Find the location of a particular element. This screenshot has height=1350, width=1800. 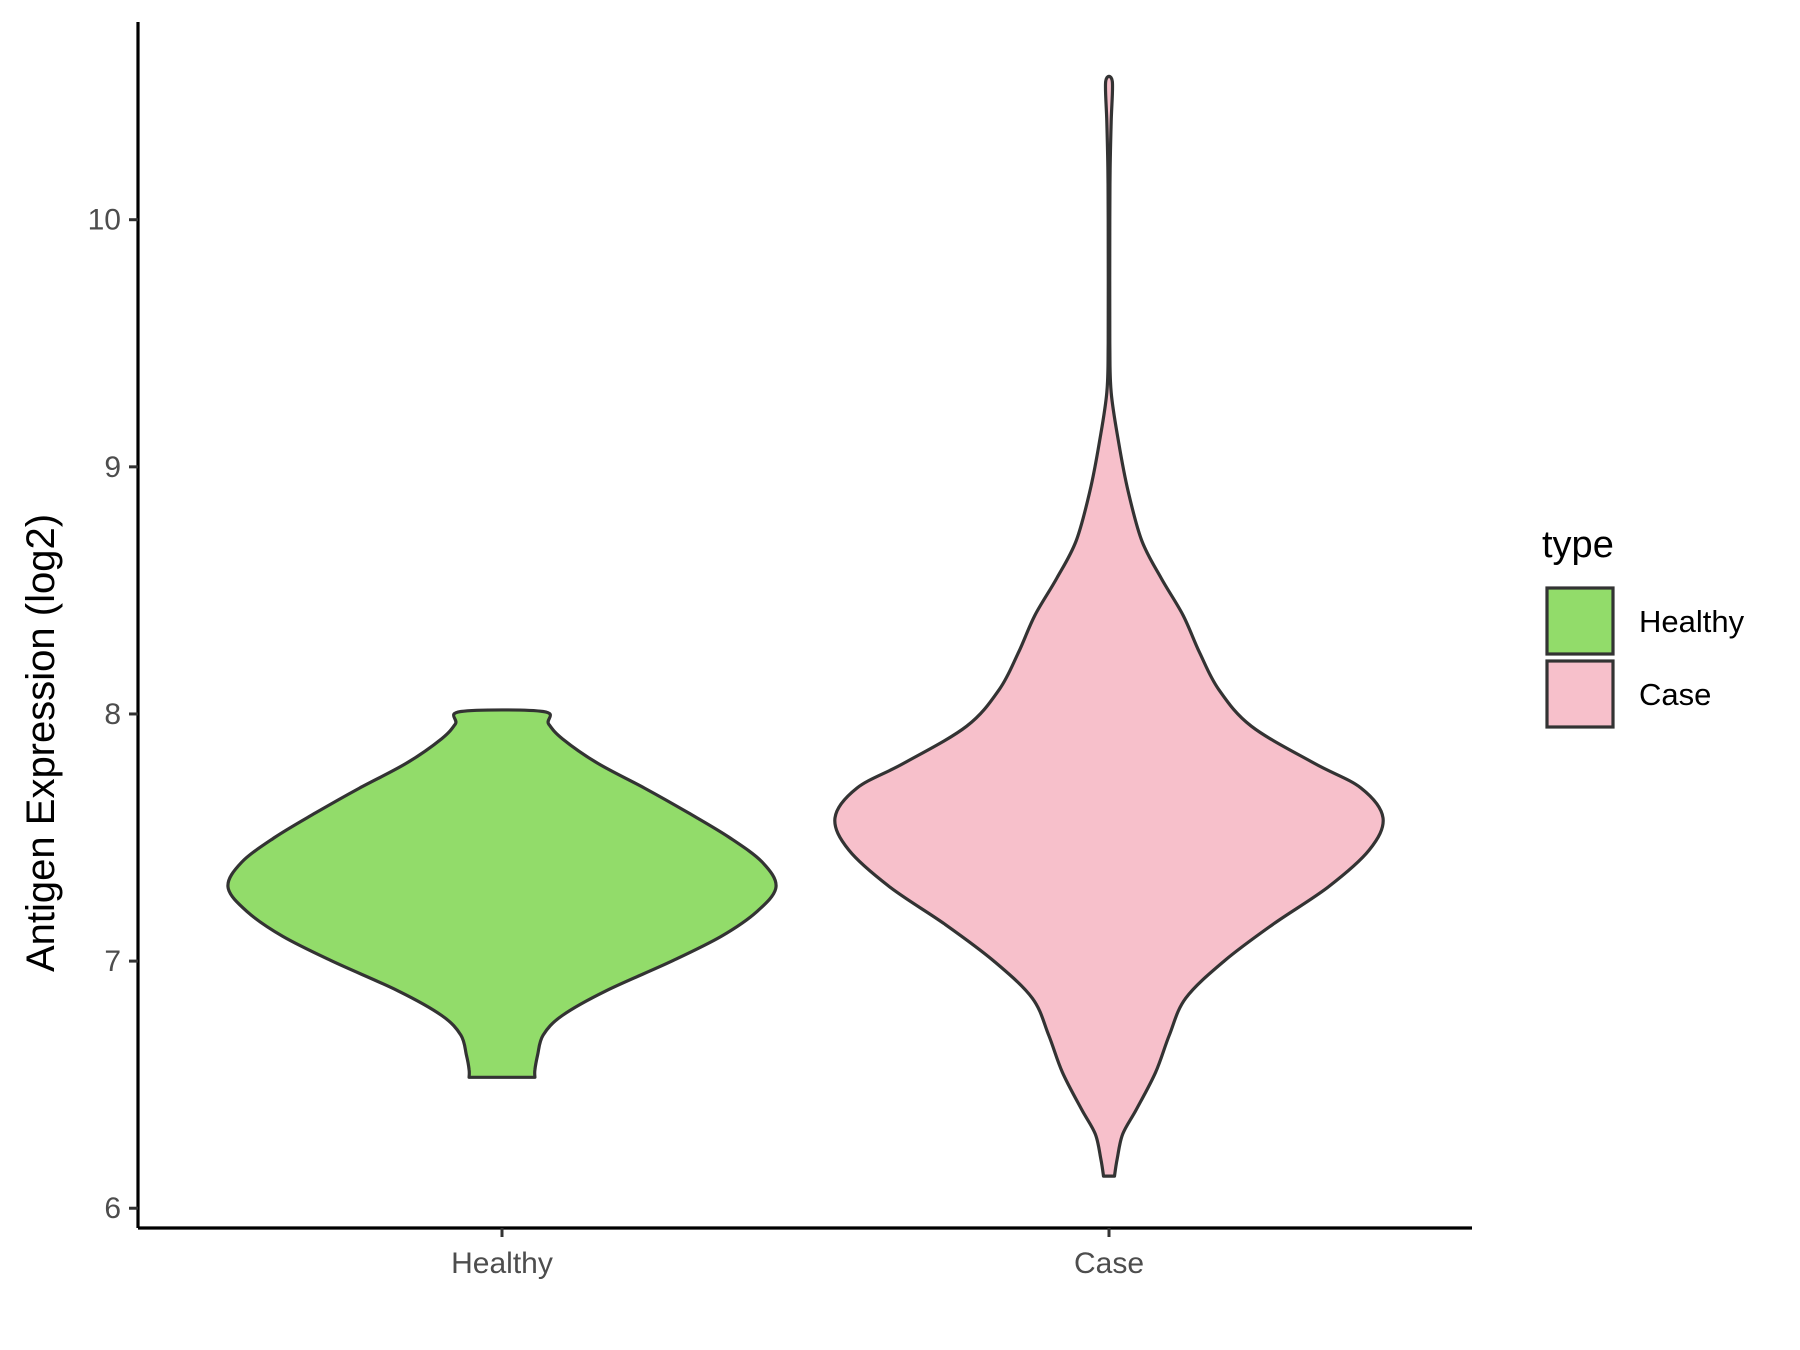

legend-label-case: Case is located at coordinates (1675, 694).